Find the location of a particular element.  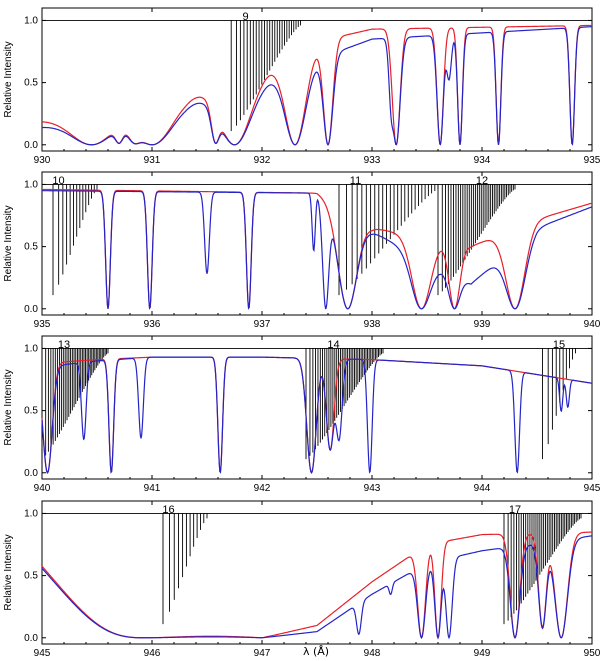

x-tick-label: 933 is located at coordinates (372, 160).